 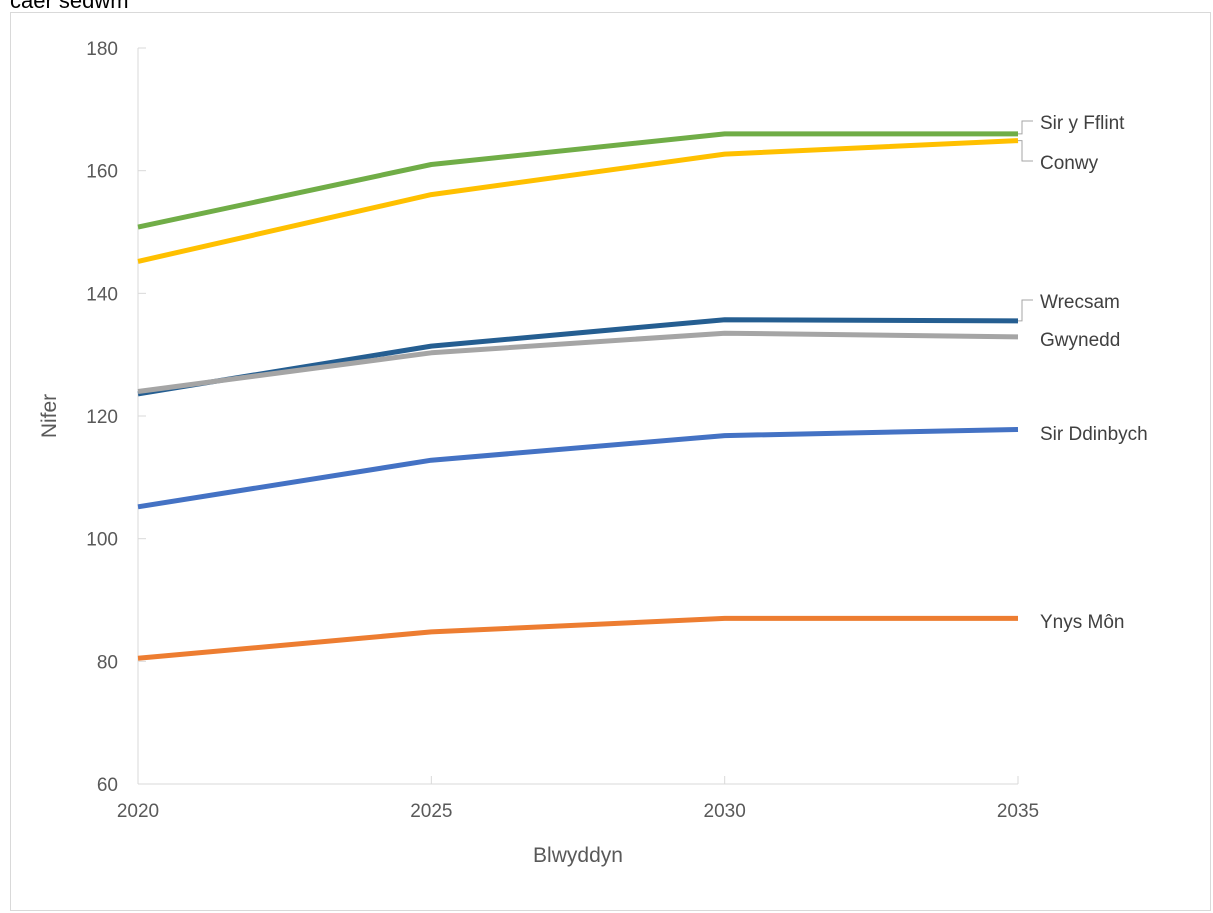 I want to click on y-tick-label: 60, so click(x=107, y=785).